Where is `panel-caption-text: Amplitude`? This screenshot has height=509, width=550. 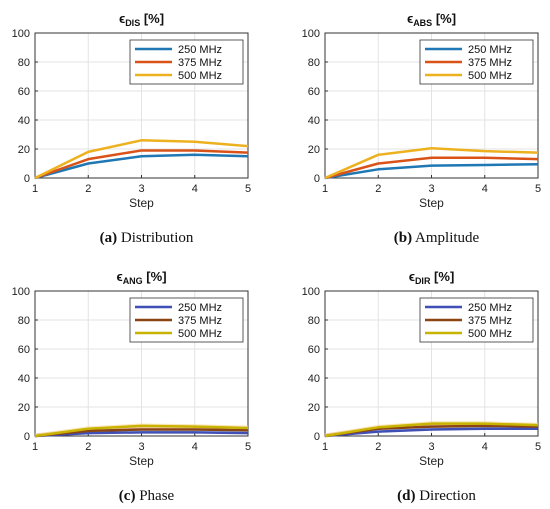 panel-caption-text: Amplitude is located at coordinates (445, 238).